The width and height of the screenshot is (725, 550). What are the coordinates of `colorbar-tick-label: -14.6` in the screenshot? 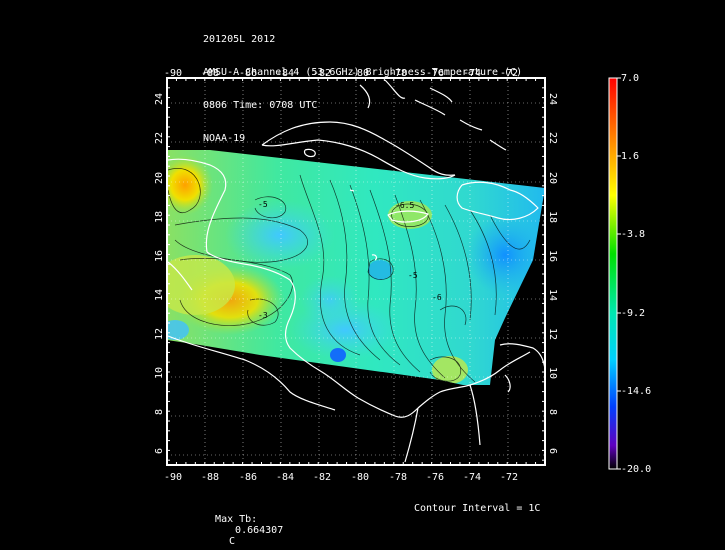 It's located at (636, 391).